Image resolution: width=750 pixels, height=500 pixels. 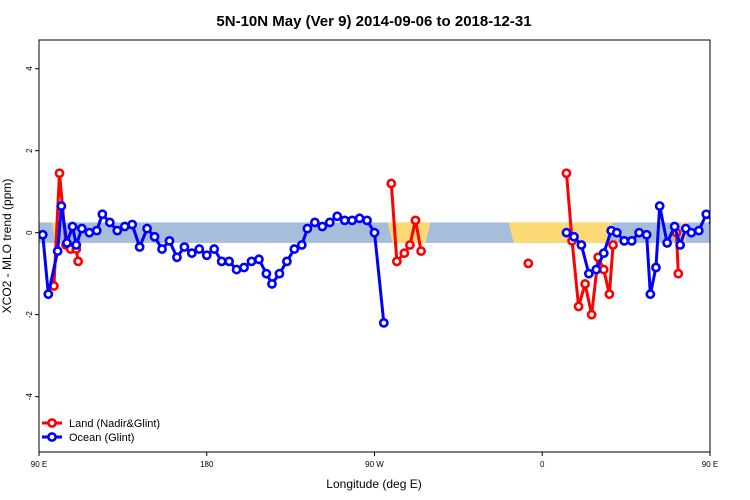 I want to click on legend-label-1: Ocean (Glint), so click(x=101, y=438).